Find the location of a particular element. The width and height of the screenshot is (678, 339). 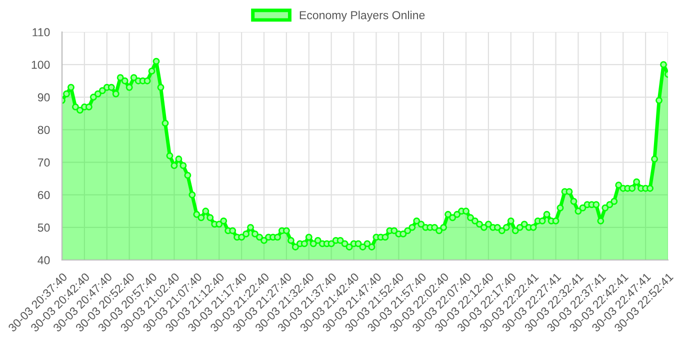

y-tick-label: 60 is located at coordinates (44, 195).